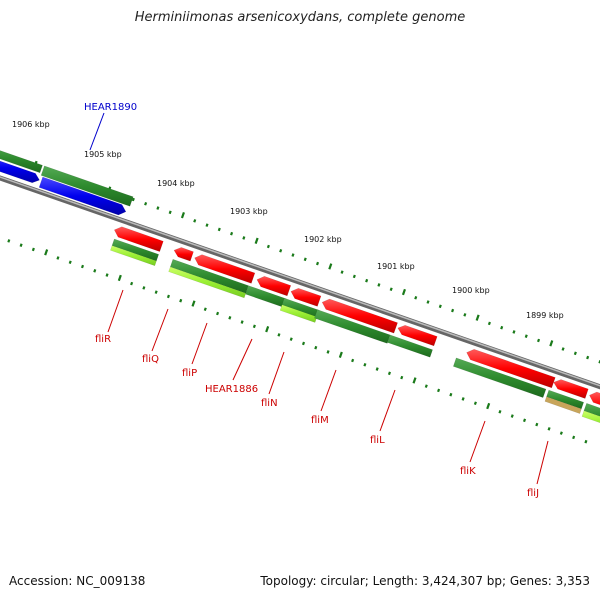 This screenshot has height=600, width=600. Describe the element at coordinates (545, 315) in the screenshot. I see `tick-label: 1899 kbp` at that location.